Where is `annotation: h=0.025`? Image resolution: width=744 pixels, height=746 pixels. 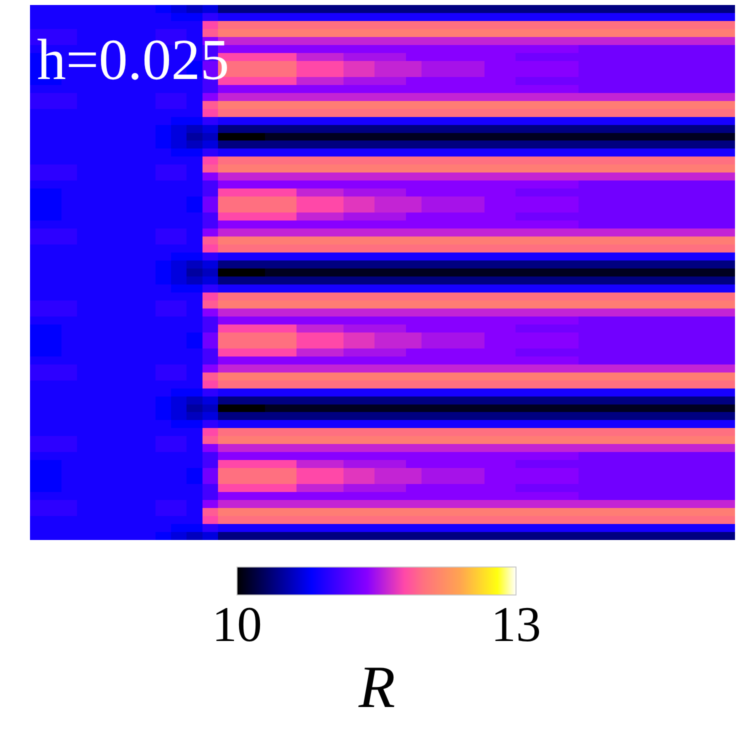
annotation: h=0.025 is located at coordinates (133, 59).